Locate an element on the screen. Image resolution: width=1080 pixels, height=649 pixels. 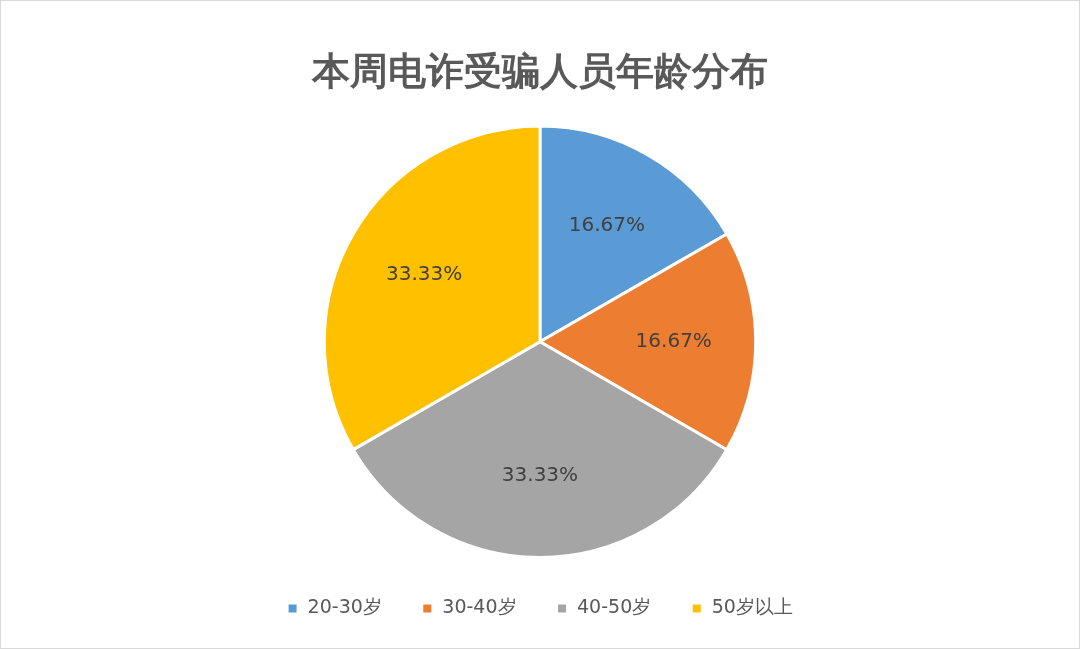
legend-label: 50岁以上 is located at coordinates (752, 606).